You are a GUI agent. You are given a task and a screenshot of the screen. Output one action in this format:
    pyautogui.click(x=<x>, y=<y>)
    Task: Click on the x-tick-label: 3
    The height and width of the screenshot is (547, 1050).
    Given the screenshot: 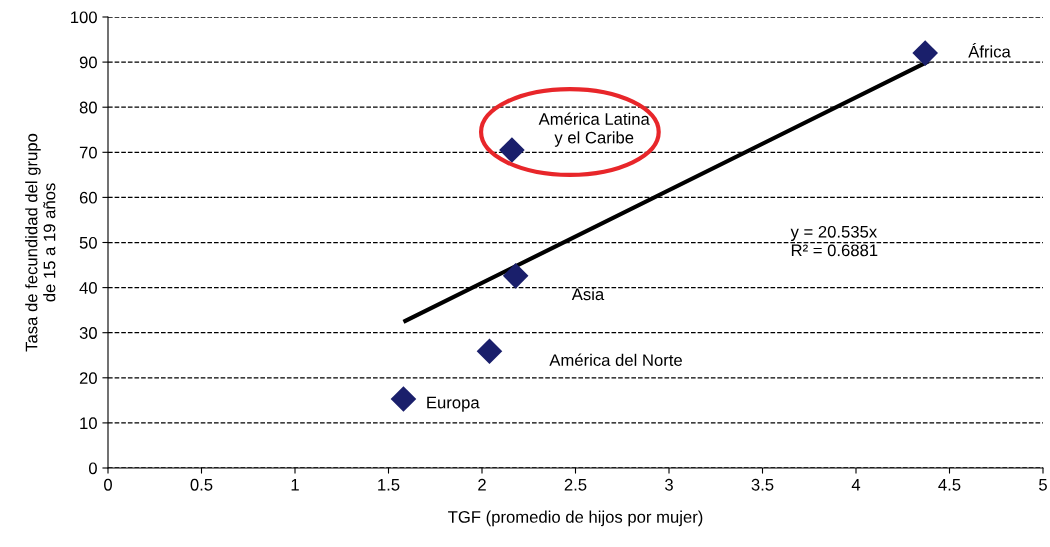 What is the action you would take?
    pyautogui.click(x=669, y=484)
    